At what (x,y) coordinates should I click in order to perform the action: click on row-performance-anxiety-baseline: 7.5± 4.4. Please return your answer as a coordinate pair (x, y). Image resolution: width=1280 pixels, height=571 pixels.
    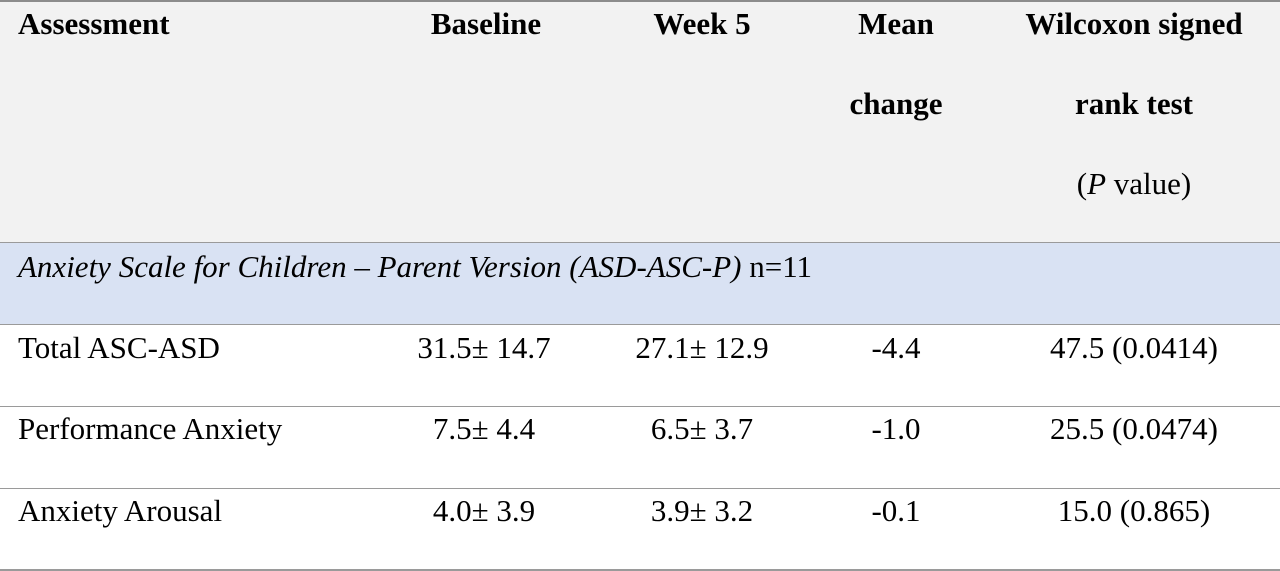
    Looking at the image, I should click on (484, 428).